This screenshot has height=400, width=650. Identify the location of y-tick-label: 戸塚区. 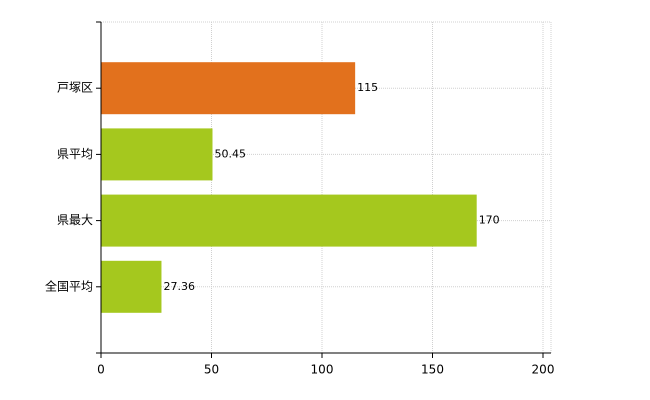
(75, 88).